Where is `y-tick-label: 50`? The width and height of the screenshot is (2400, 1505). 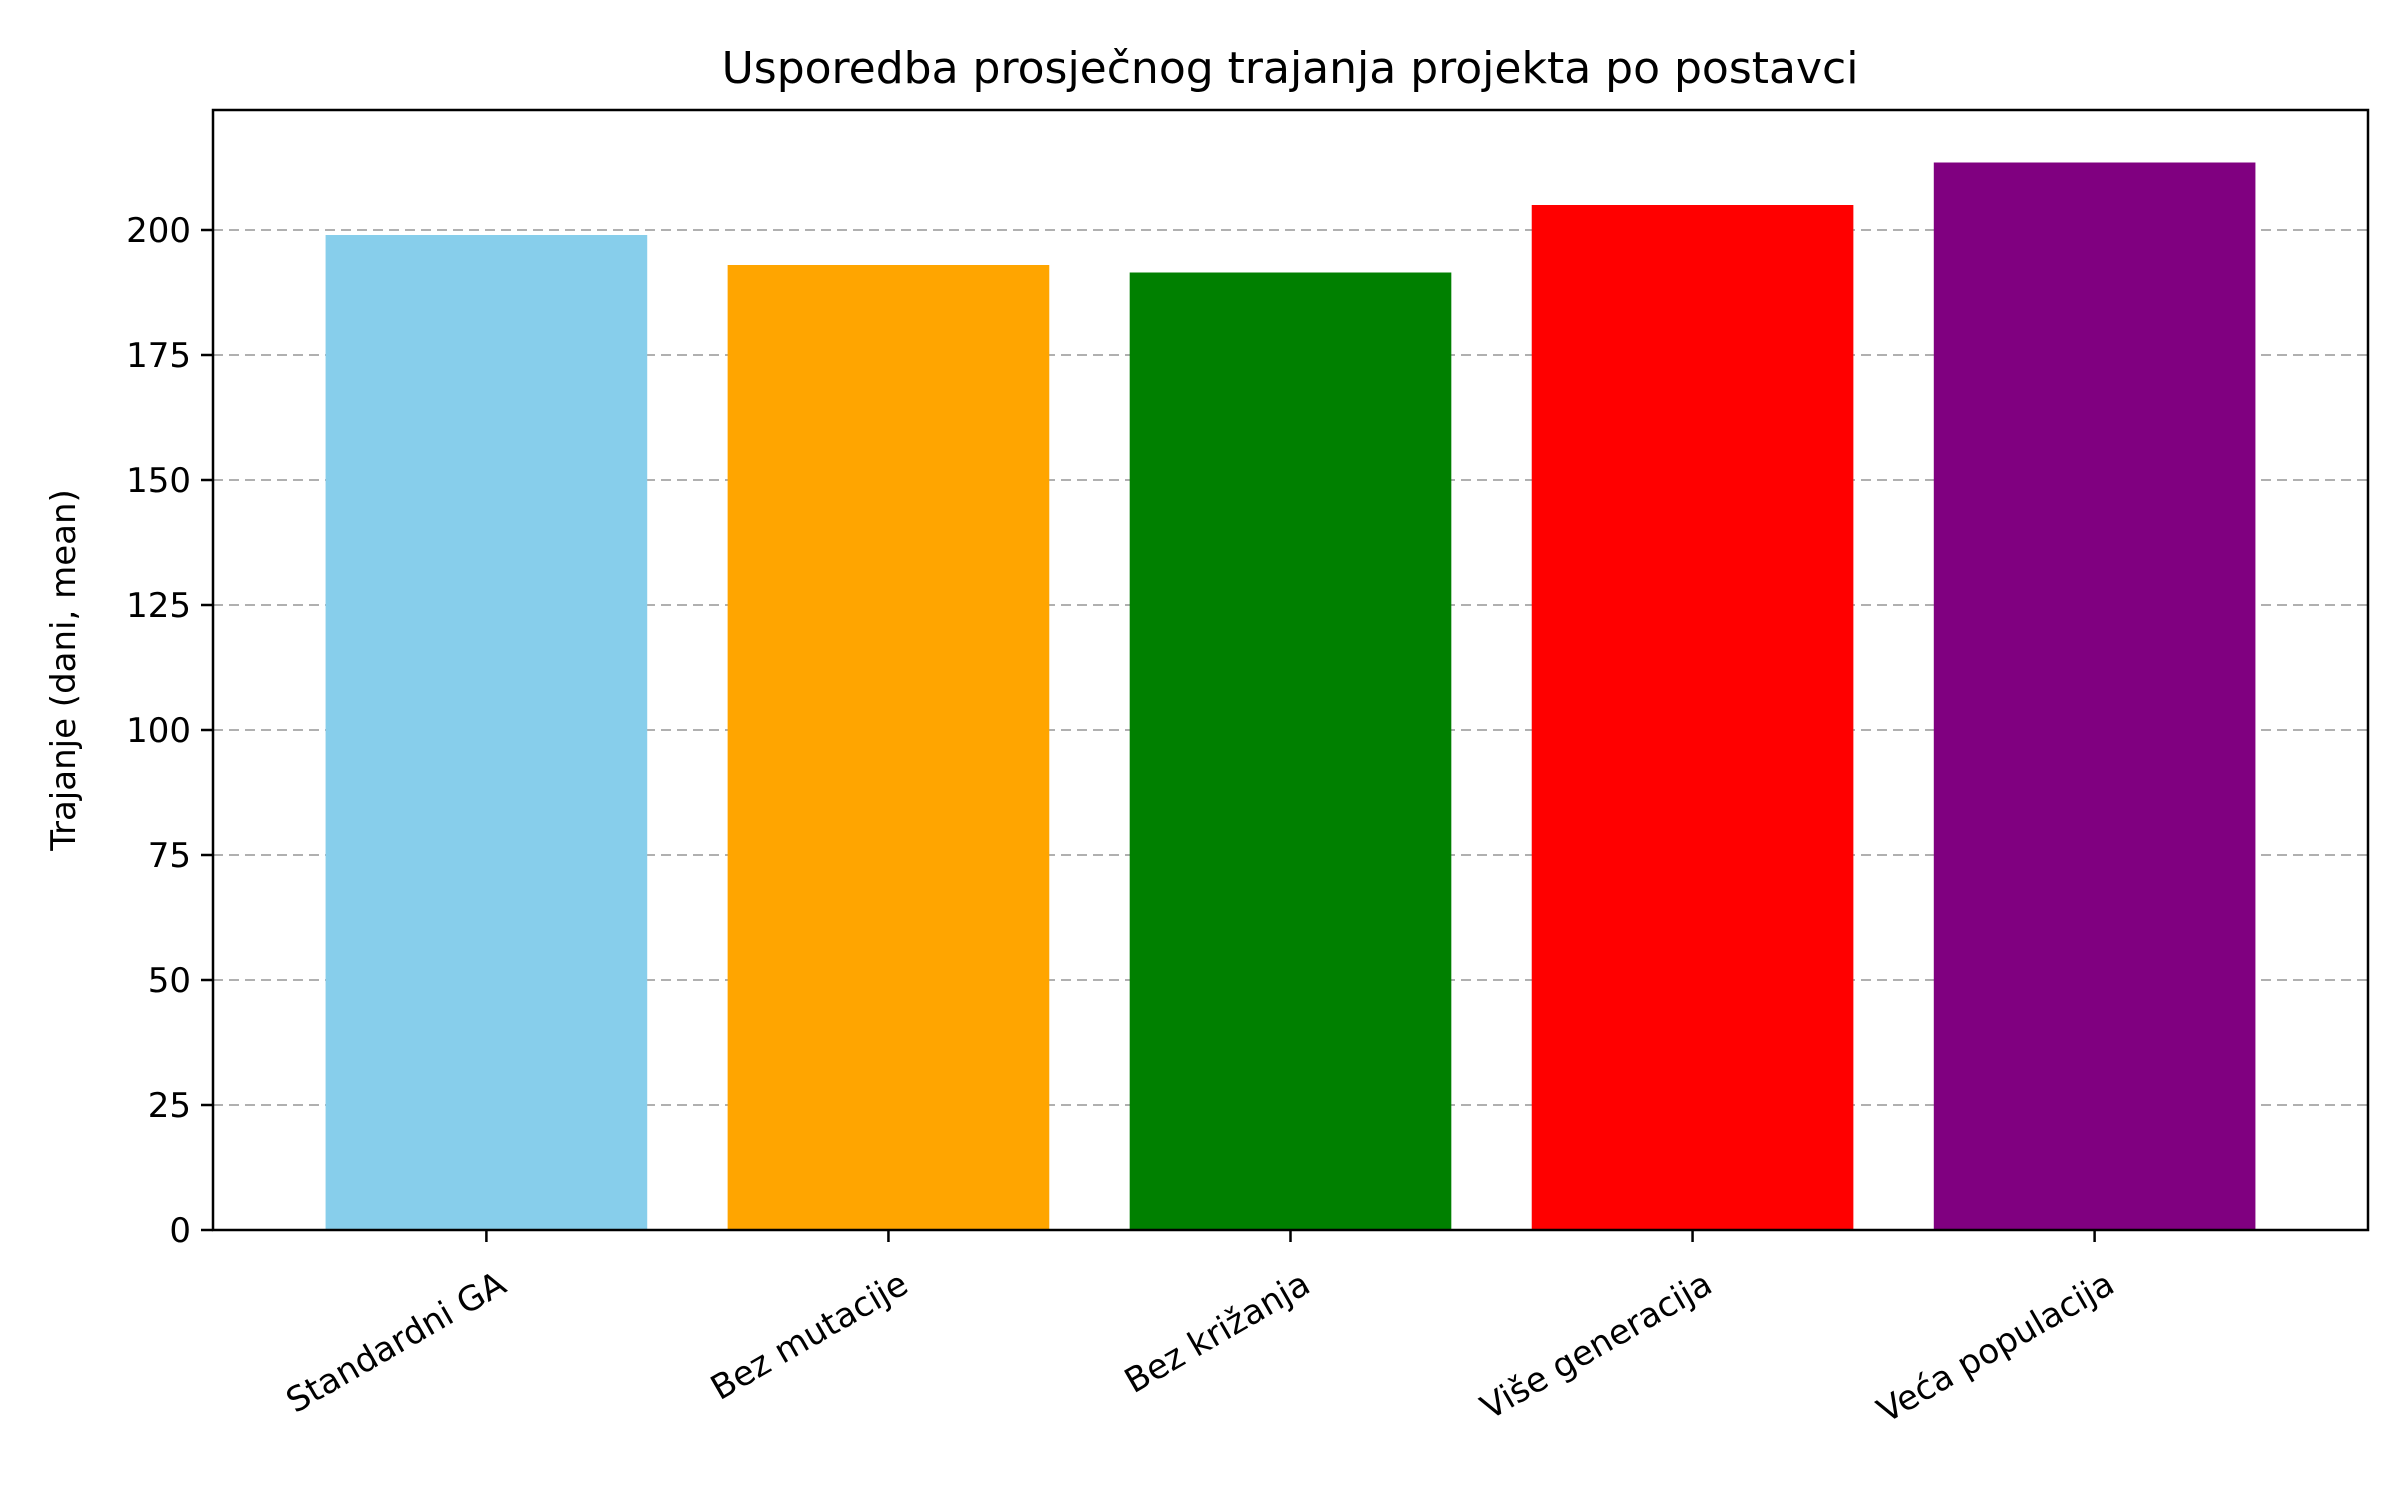 y-tick-label: 50 is located at coordinates (169, 981).